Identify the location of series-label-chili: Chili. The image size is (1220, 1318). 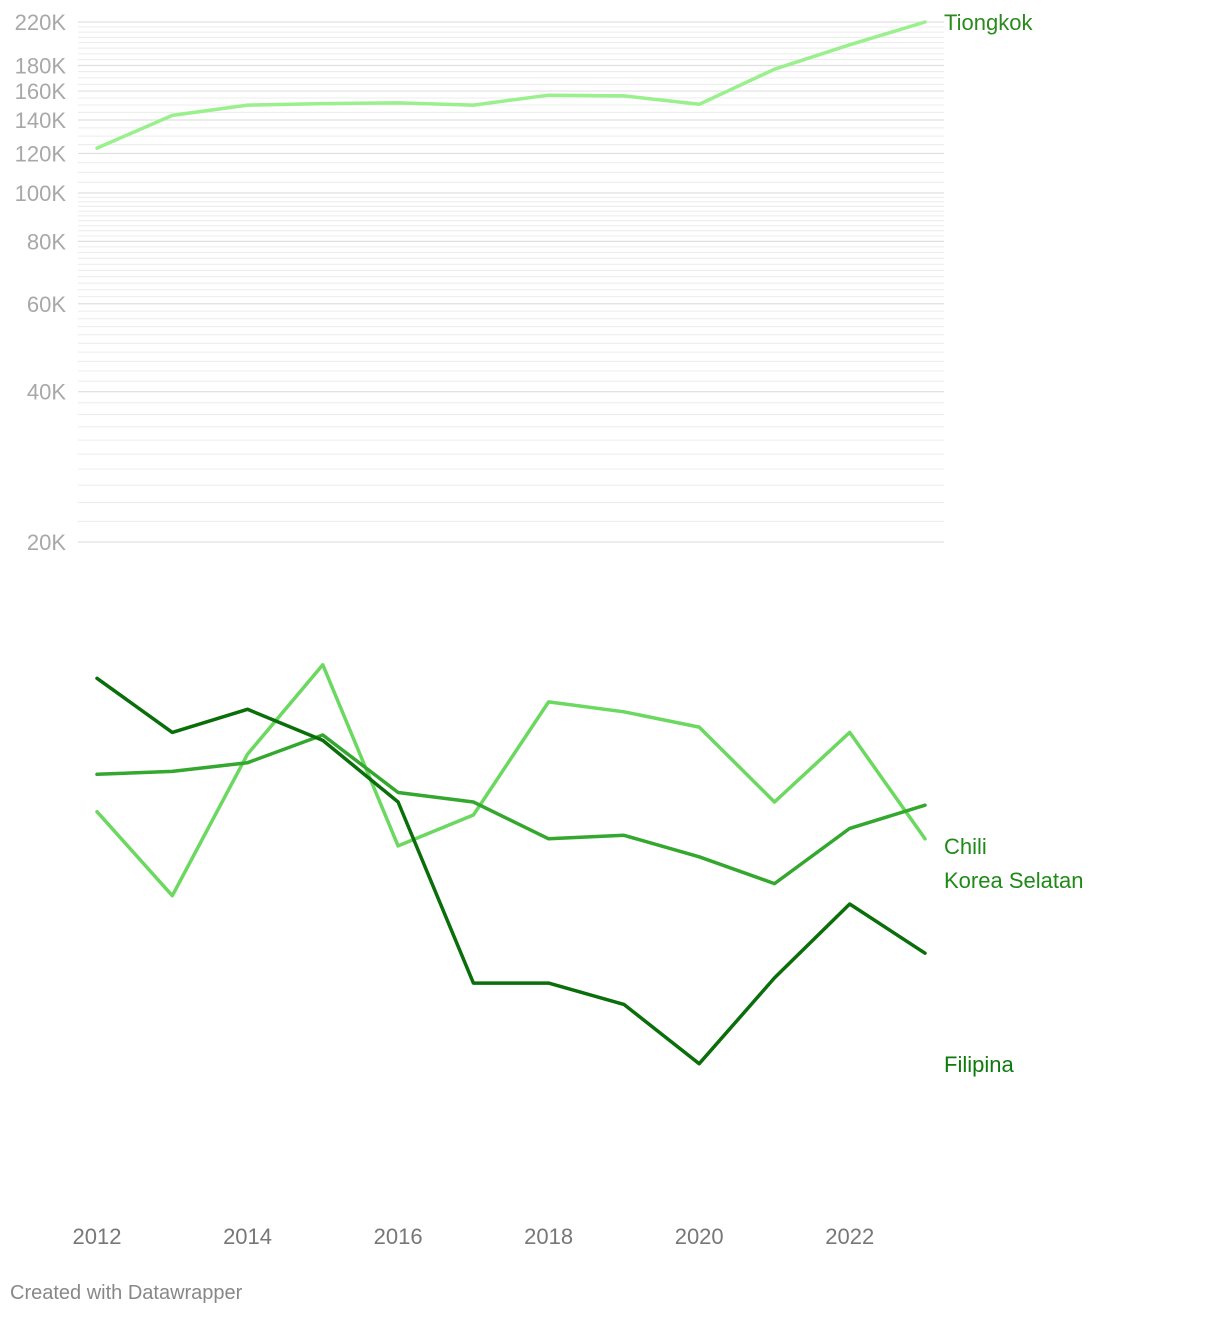
(965, 846).